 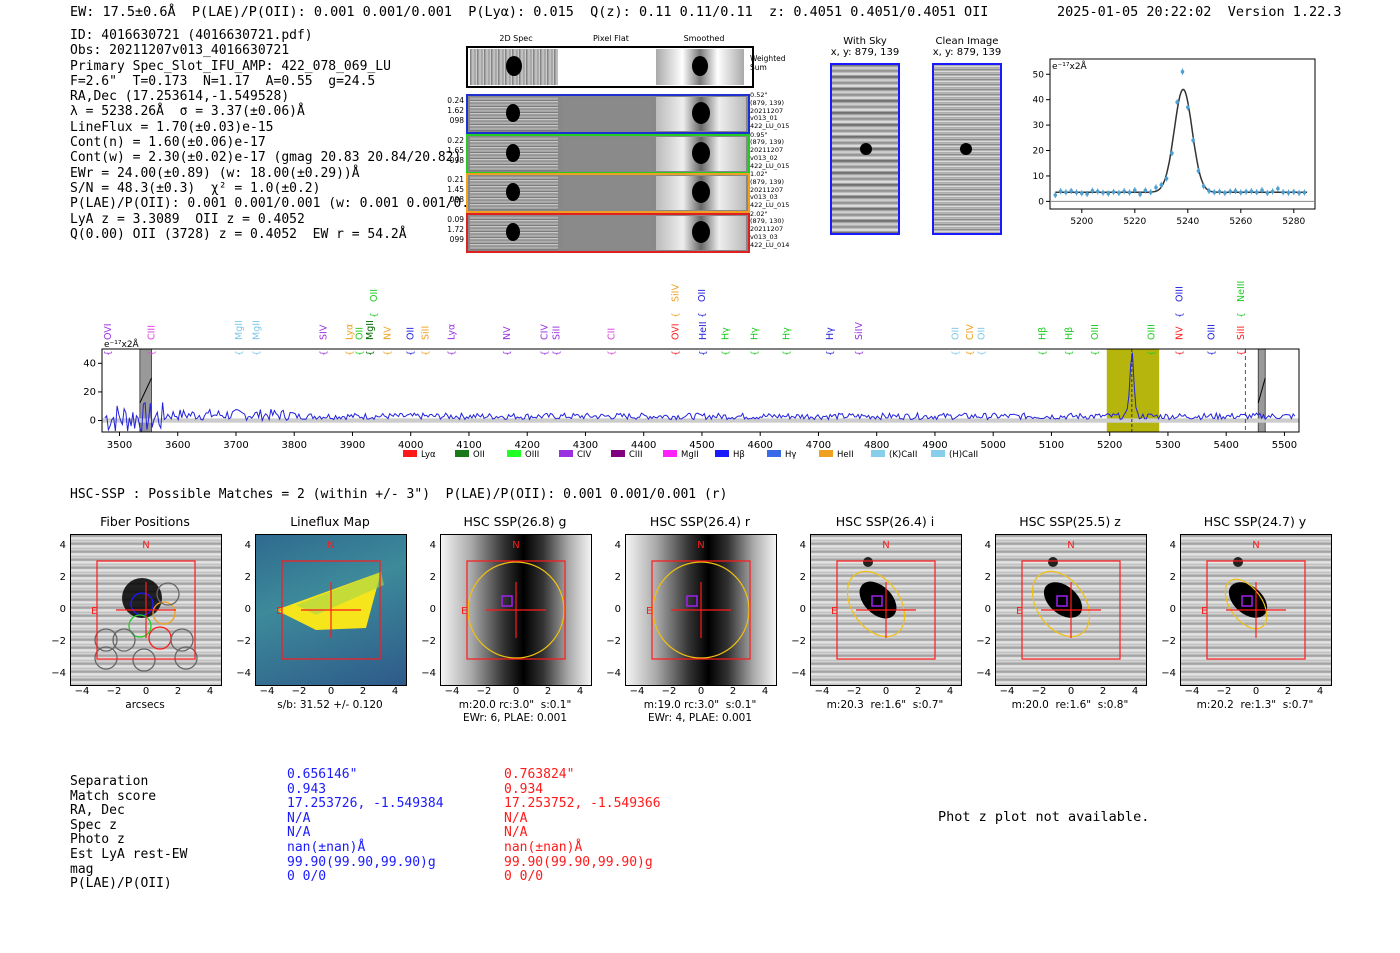 What do you see at coordinates (307, 877) in the screenshot?
I see `match-value: 0 0/0` at bounding box center [307, 877].